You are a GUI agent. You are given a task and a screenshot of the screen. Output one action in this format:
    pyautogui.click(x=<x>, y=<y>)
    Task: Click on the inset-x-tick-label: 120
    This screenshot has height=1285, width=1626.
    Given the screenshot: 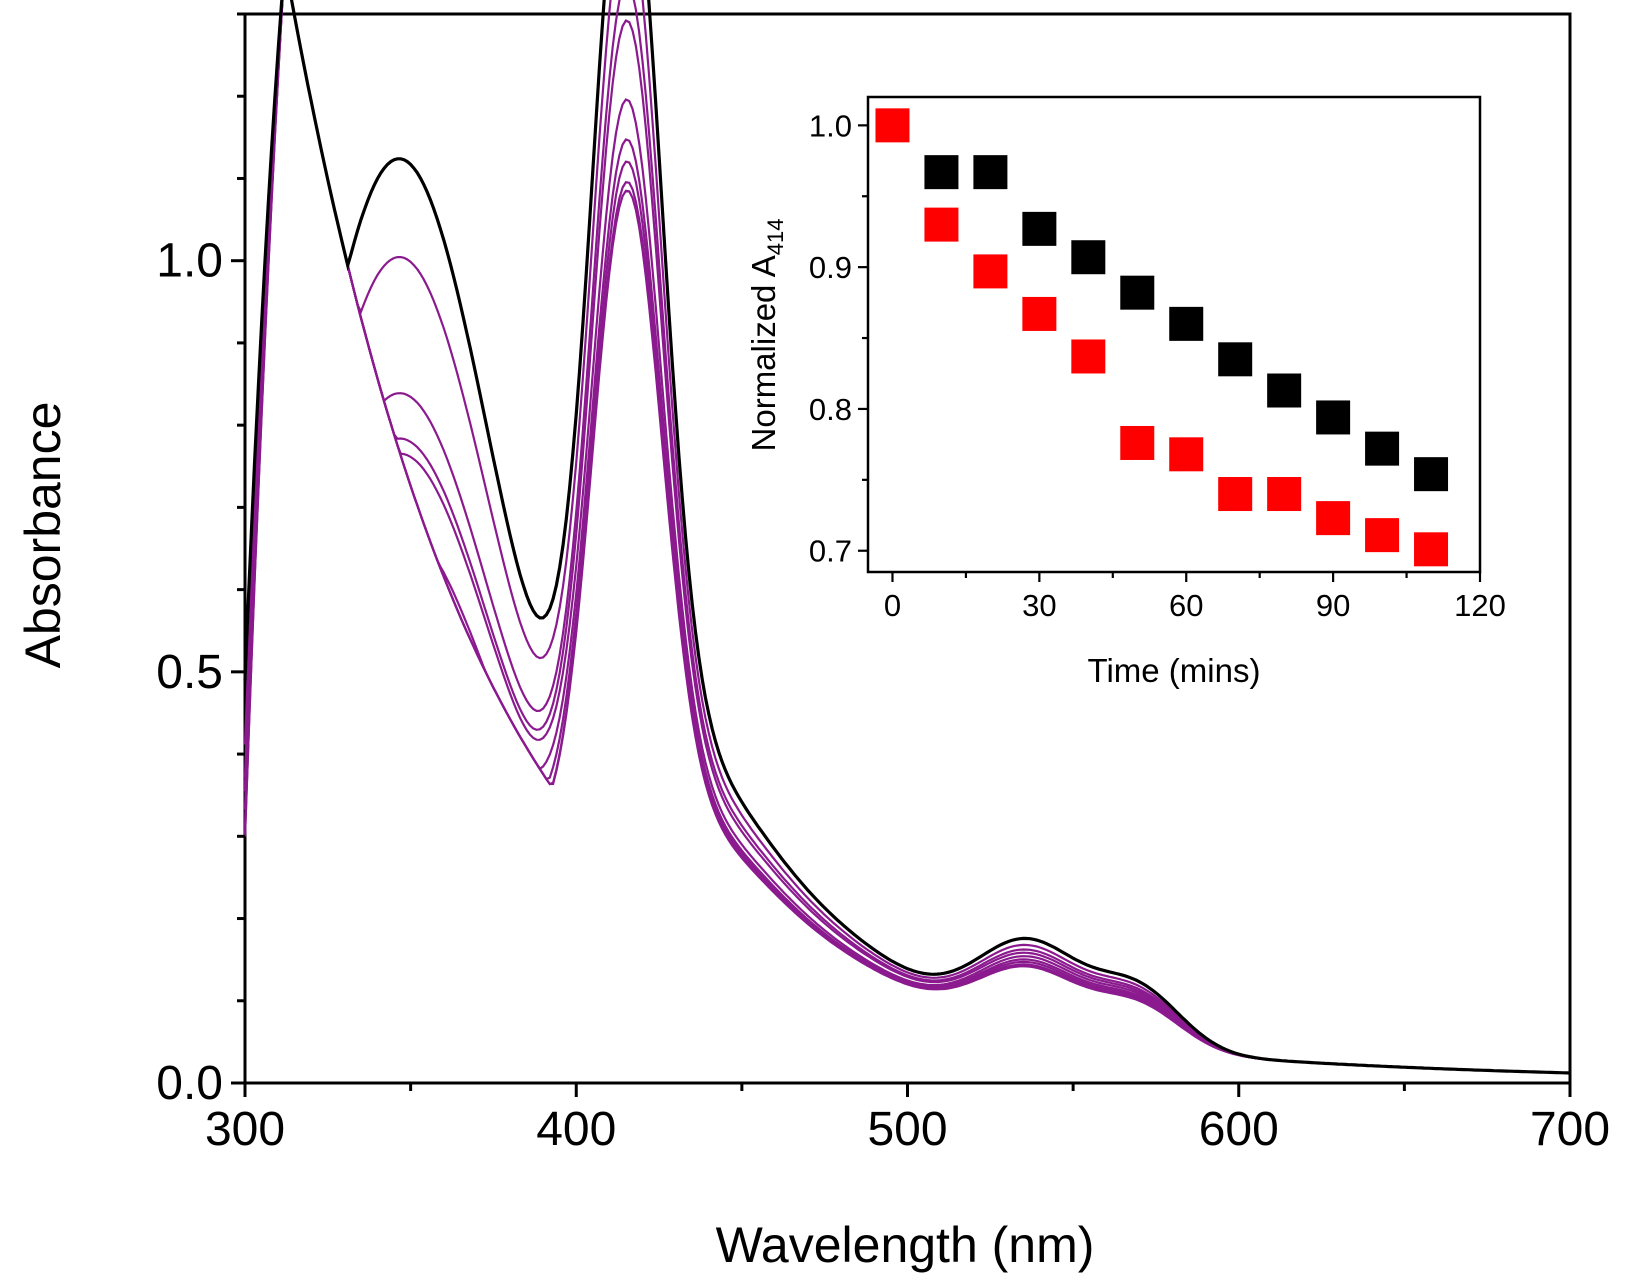 What is the action you would take?
    pyautogui.click(x=1480, y=605)
    